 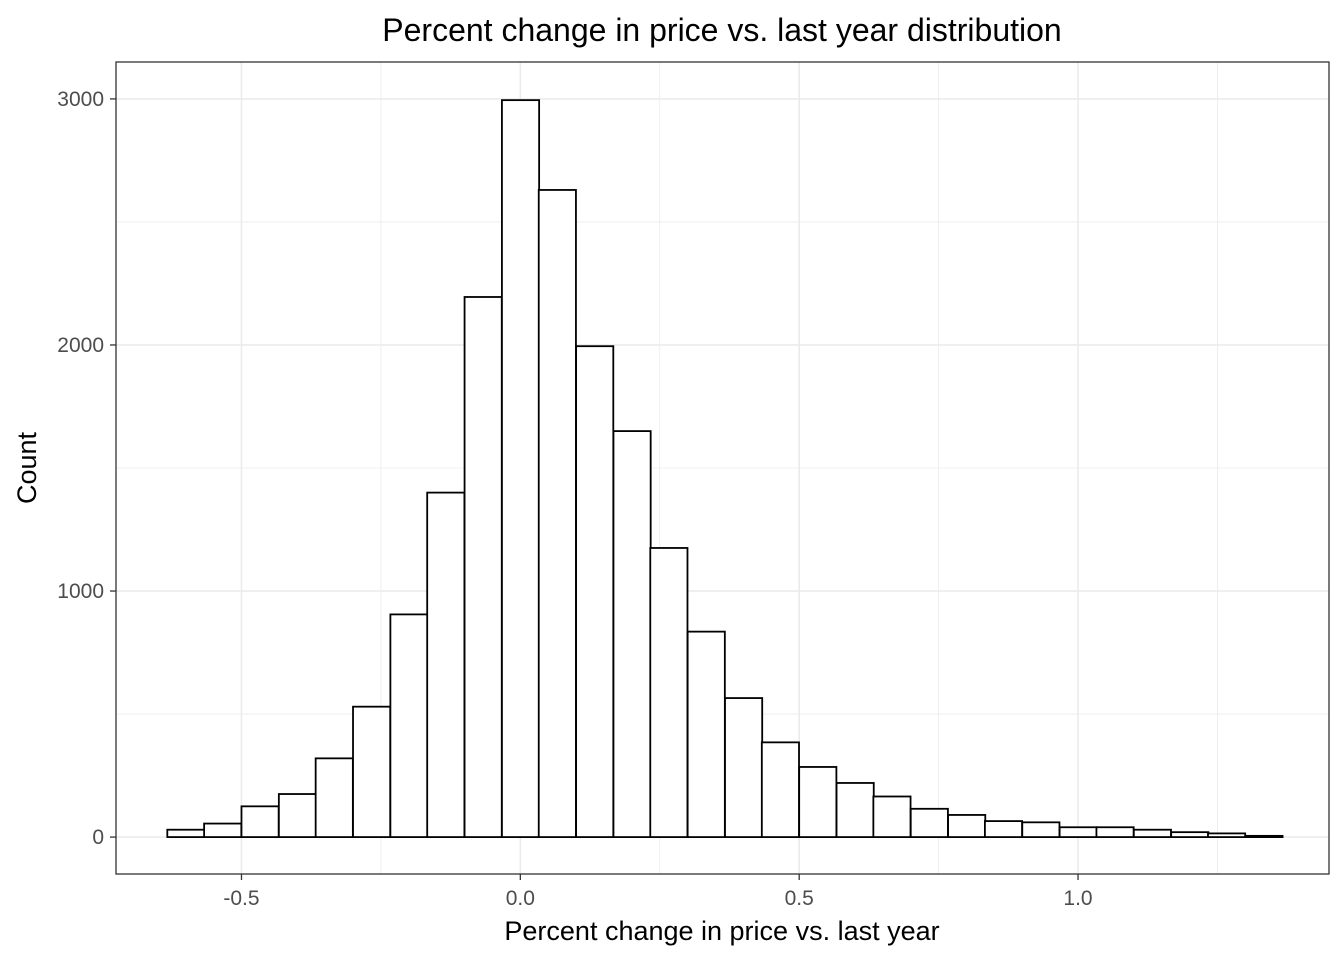 What do you see at coordinates (80, 99) in the screenshot?
I see `y-tick-label: 3000` at bounding box center [80, 99].